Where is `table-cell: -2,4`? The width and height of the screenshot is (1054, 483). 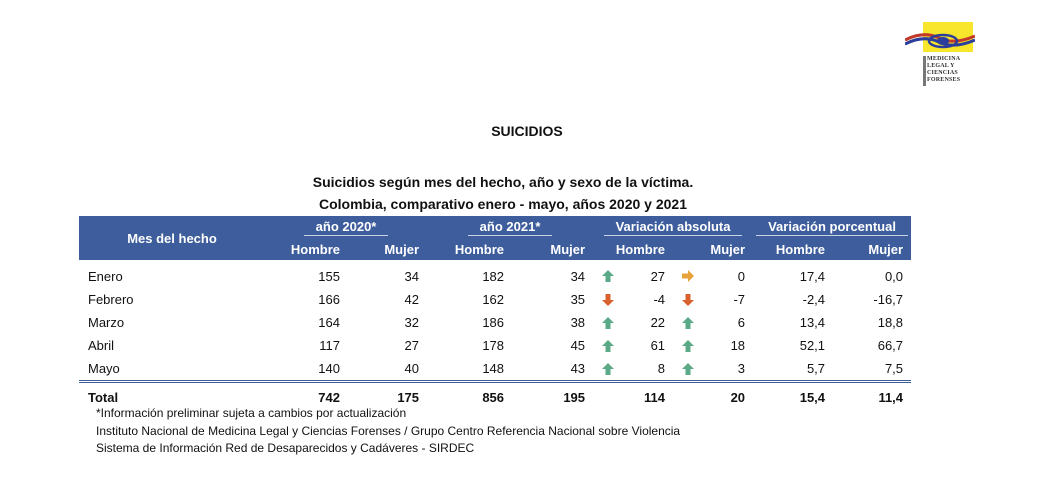 table-cell: -2,4 is located at coordinates (814, 299).